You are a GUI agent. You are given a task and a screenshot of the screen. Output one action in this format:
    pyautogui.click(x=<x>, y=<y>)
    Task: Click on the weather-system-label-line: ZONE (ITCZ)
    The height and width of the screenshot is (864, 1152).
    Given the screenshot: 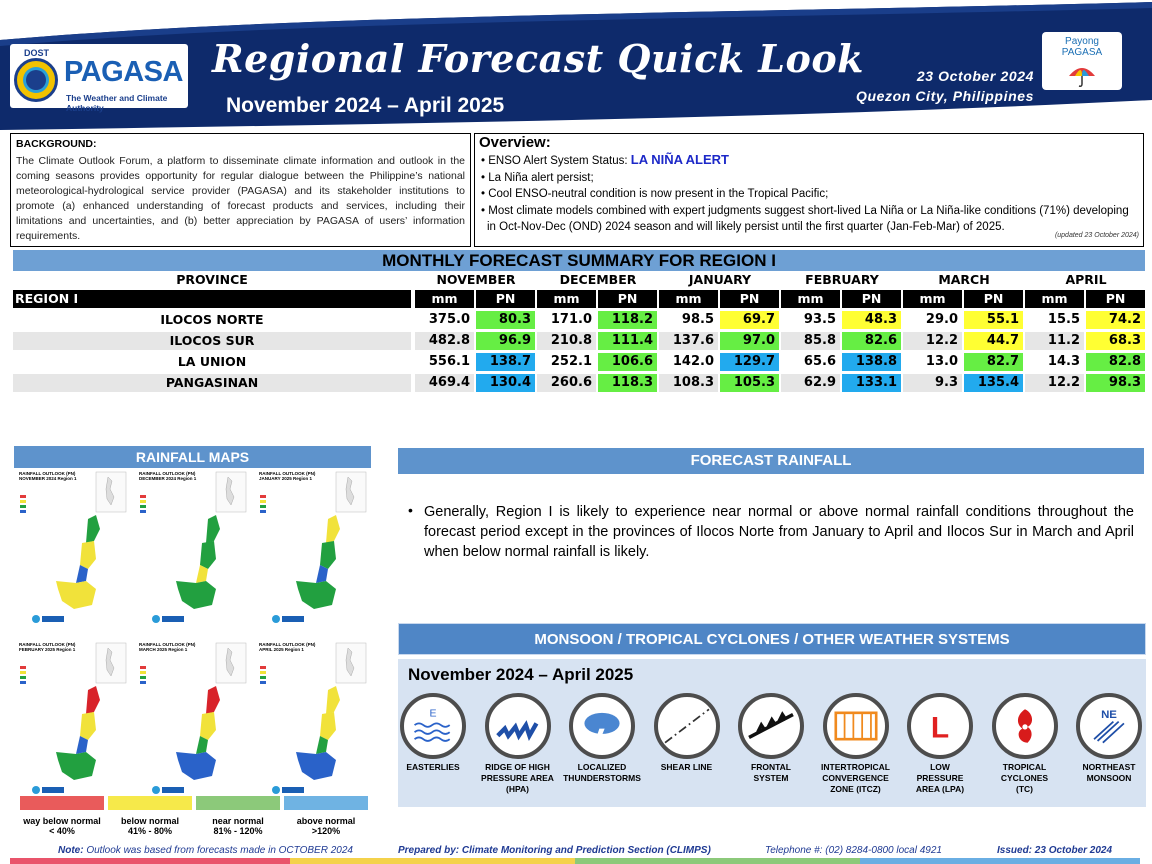 What is the action you would take?
    pyautogui.click(x=855, y=789)
    